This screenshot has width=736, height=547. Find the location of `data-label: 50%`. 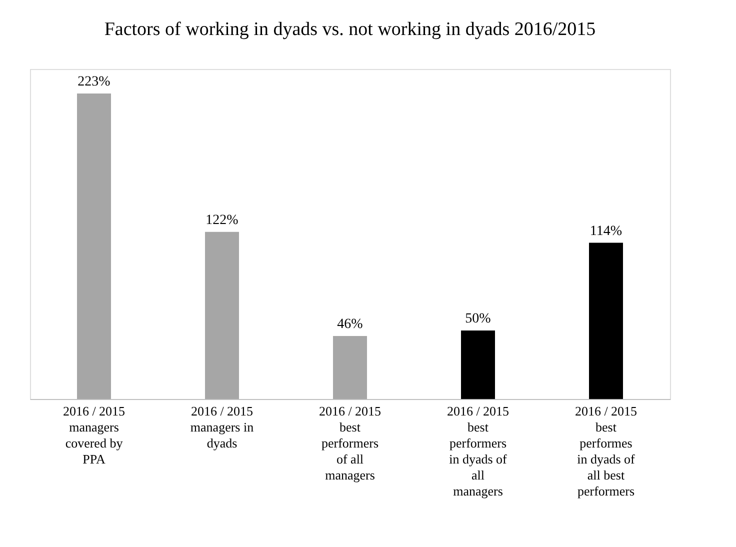

data-label: 50% is located at coordinates (478, 318).